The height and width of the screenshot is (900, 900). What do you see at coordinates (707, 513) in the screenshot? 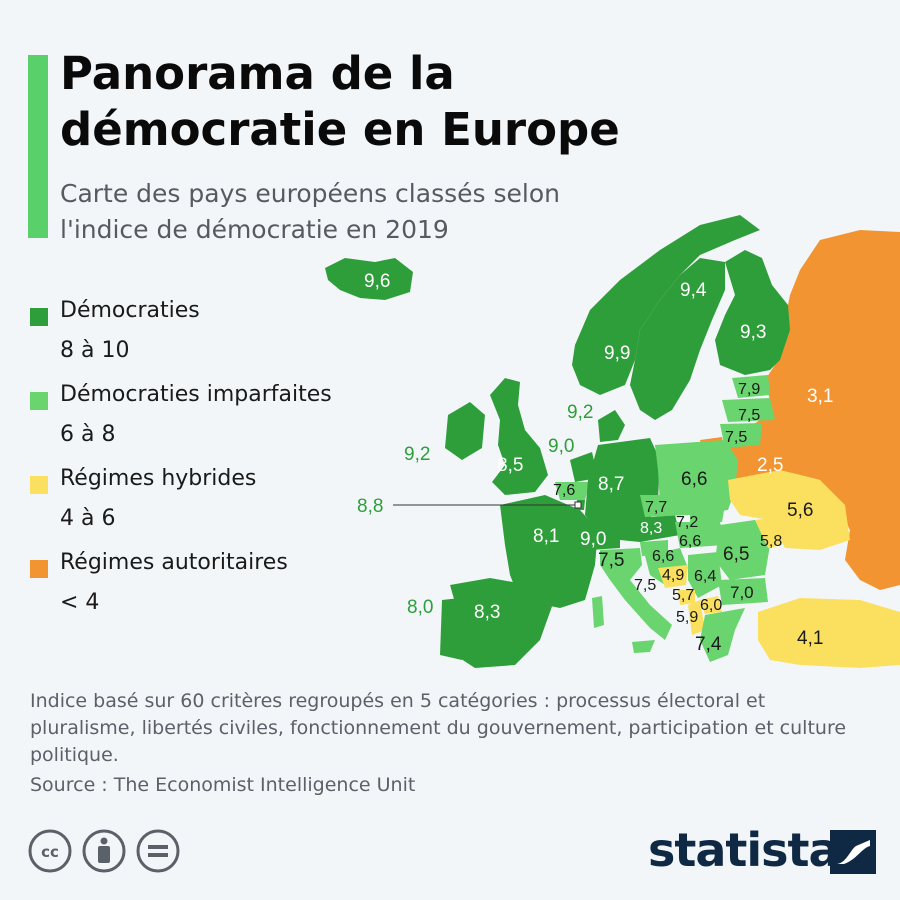
I see `country-slovakia` at bounding box center [707, 513].